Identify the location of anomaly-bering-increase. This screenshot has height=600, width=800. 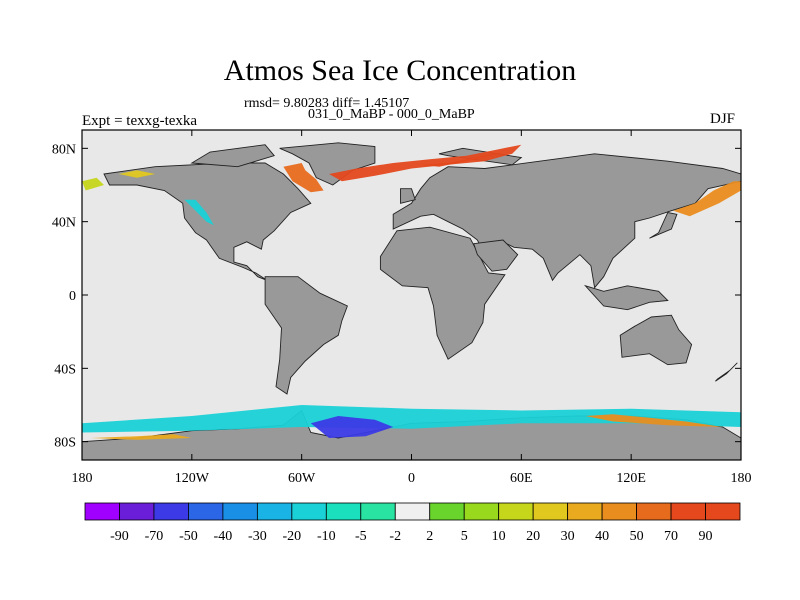
(93, 184).